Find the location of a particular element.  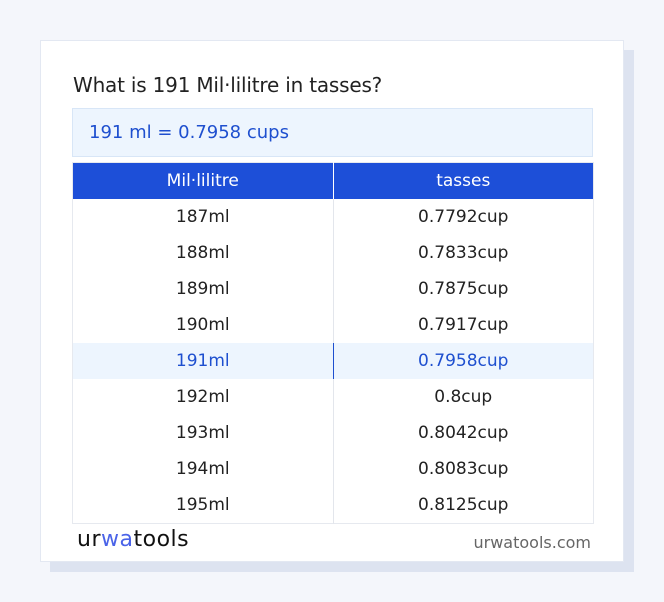

logo-text: ur is located at coordinates (89, 539).